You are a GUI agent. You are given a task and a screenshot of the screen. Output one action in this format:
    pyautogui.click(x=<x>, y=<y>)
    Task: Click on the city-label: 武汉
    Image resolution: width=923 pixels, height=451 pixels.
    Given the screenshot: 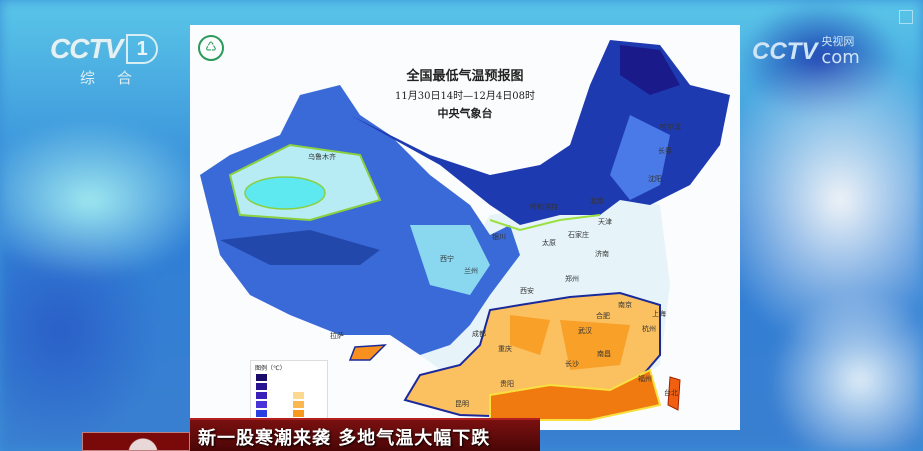 What is the action you would take?
    pyautogui.click(x=585, y=331)
    